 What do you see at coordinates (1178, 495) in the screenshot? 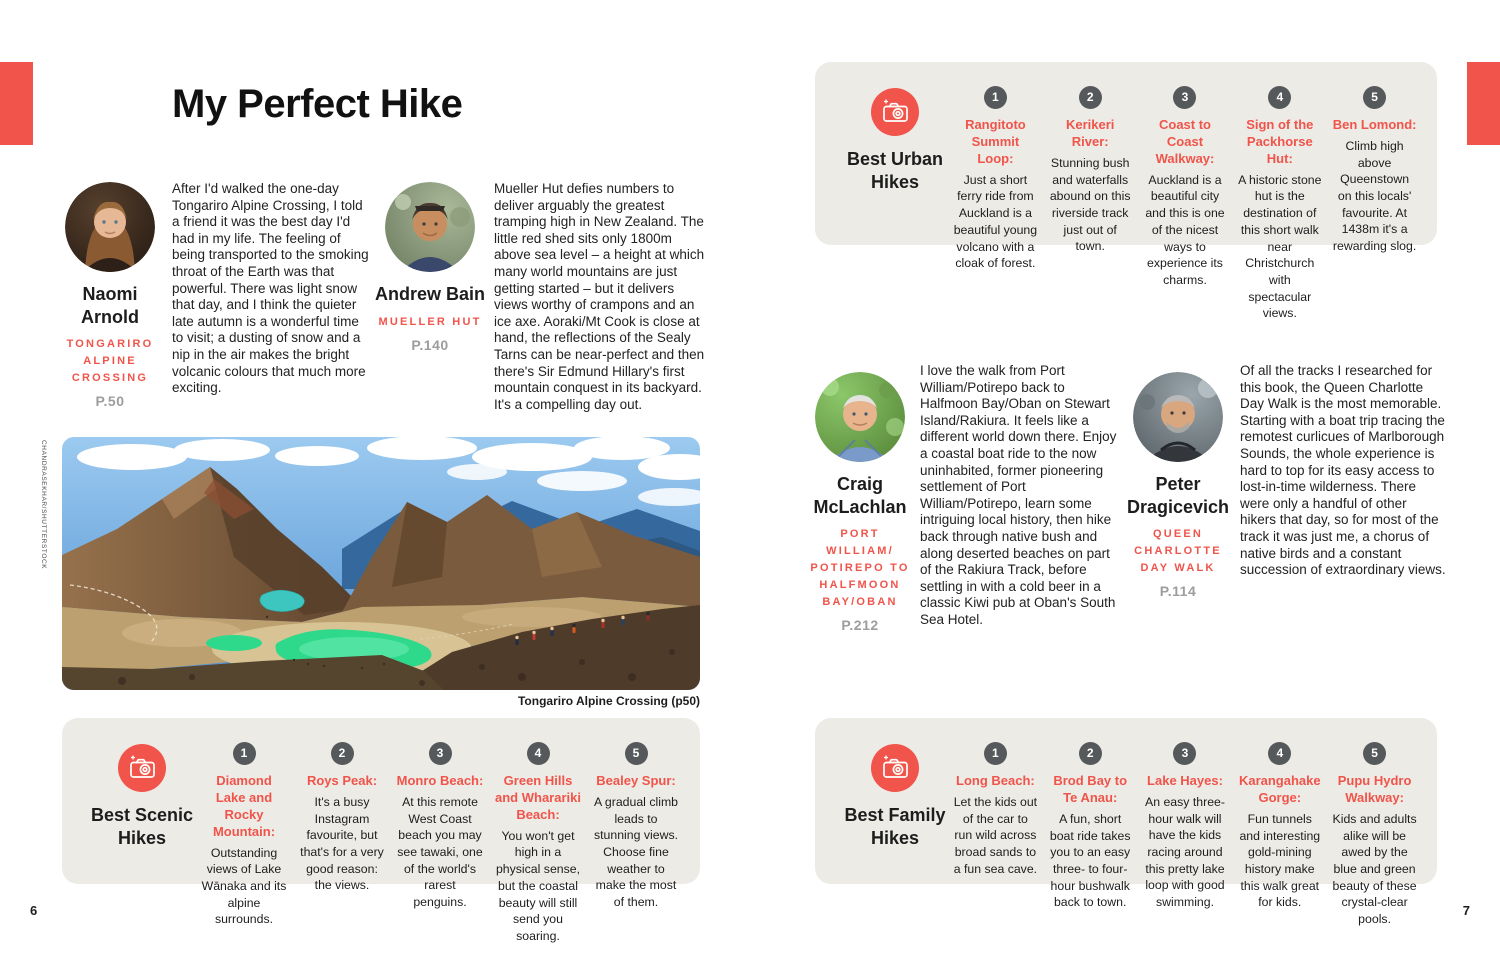
I see `contributor-name: Peter Dragicevich` at bounding box center [1178, 495].